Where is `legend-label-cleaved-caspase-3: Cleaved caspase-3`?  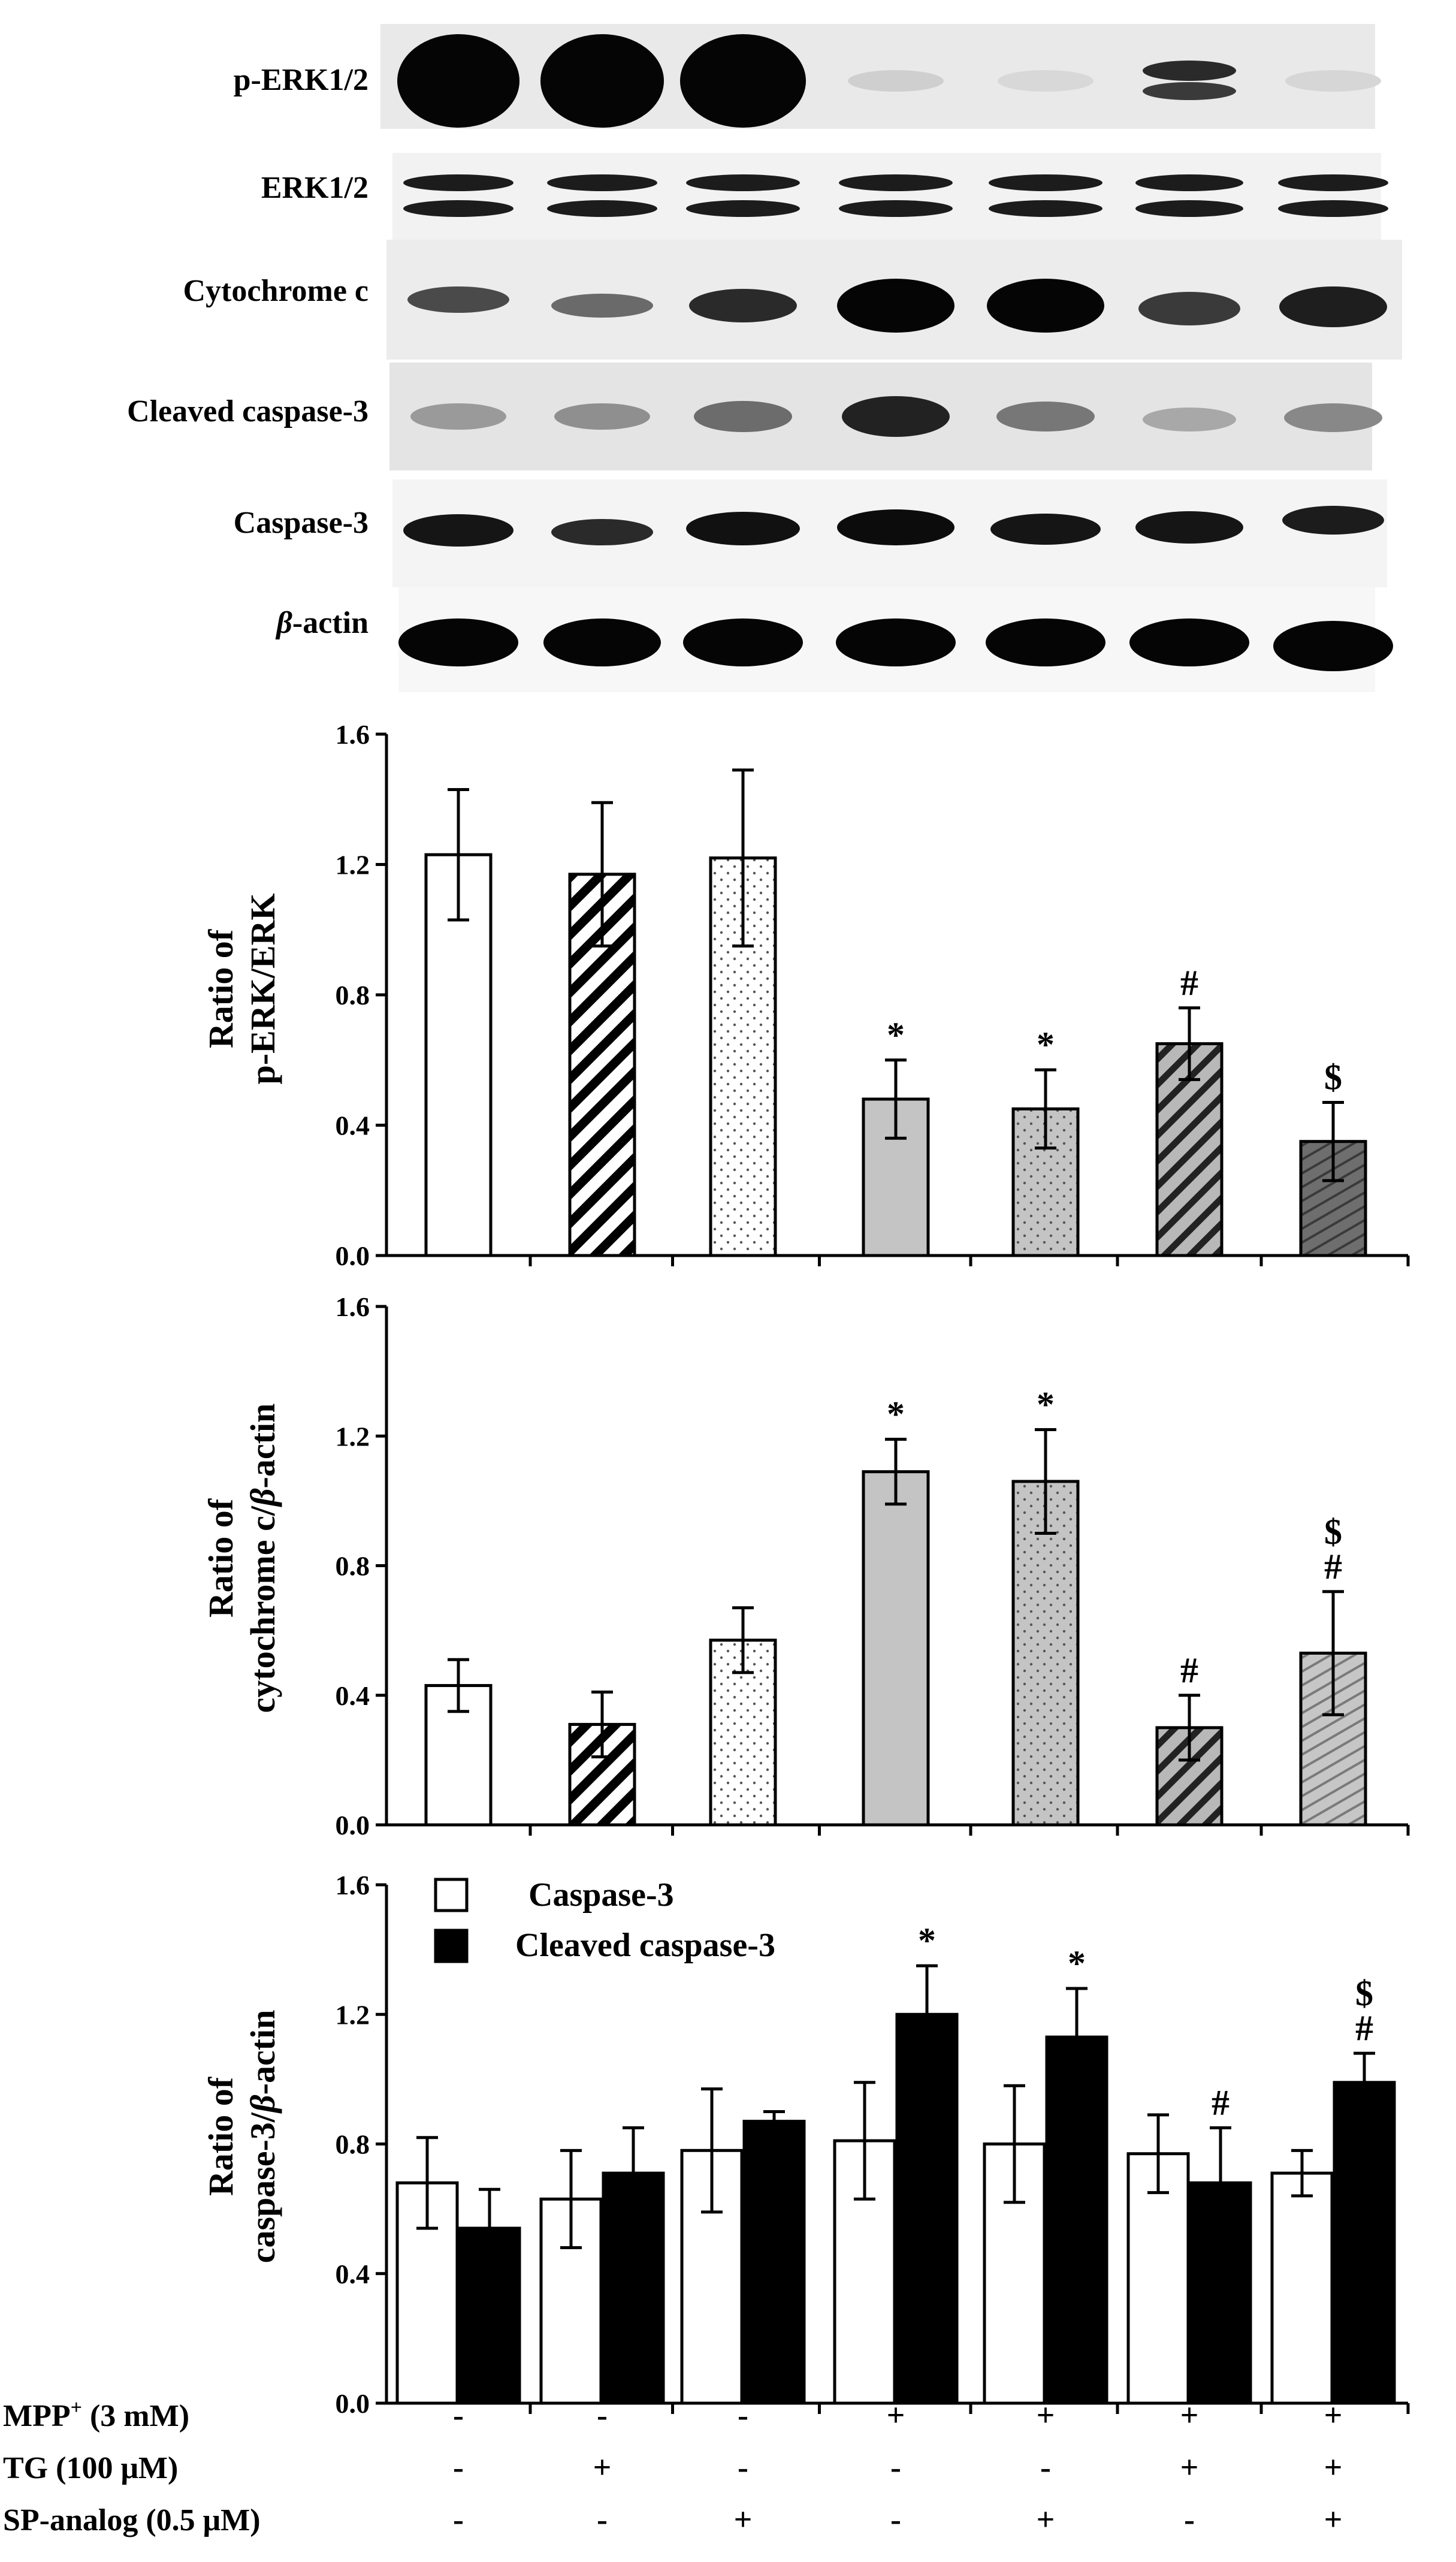 legend-label-cleaved-caspase-3: Cleaved caspase-3 is located at coordinates (645, 1945).